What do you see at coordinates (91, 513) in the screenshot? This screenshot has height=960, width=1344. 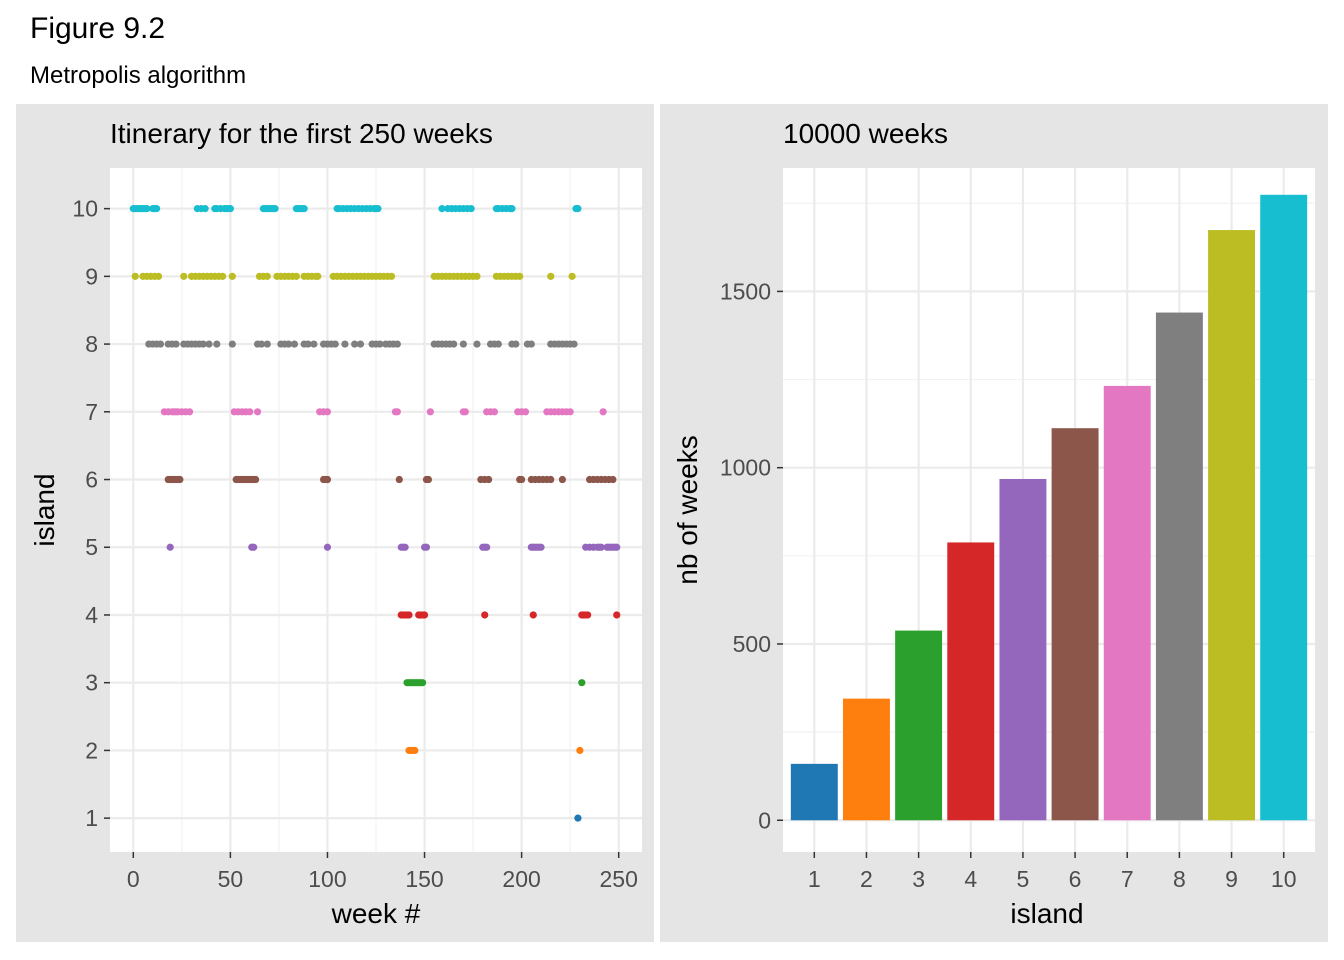 I see `scatter-y-ticks: 1 2 3 4 5 6 7 8 9 10` at bounding box center [91, 513].